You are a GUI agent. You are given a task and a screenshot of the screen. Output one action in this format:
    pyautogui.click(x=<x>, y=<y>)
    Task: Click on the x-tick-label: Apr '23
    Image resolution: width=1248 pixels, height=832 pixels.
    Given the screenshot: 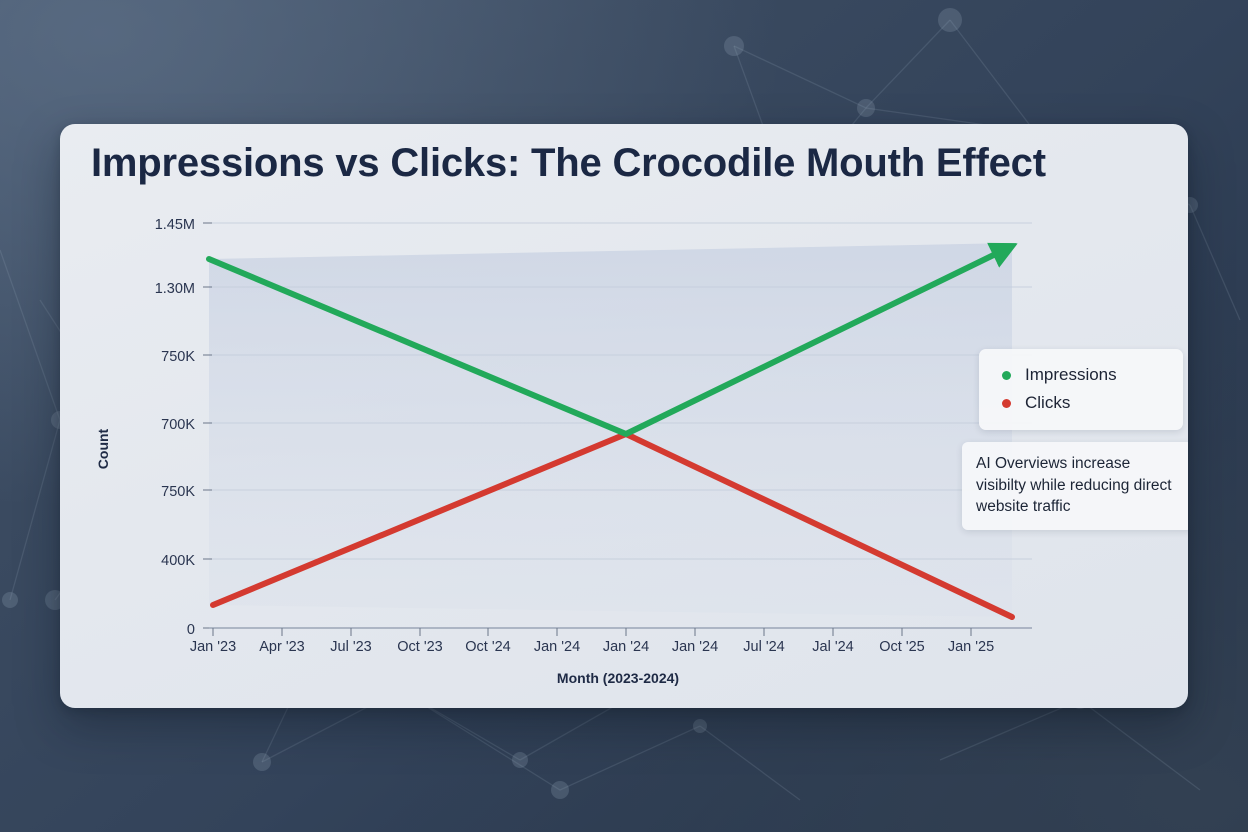 What is the action you would take?
    pyautogui.click(x=282, y=647)
    